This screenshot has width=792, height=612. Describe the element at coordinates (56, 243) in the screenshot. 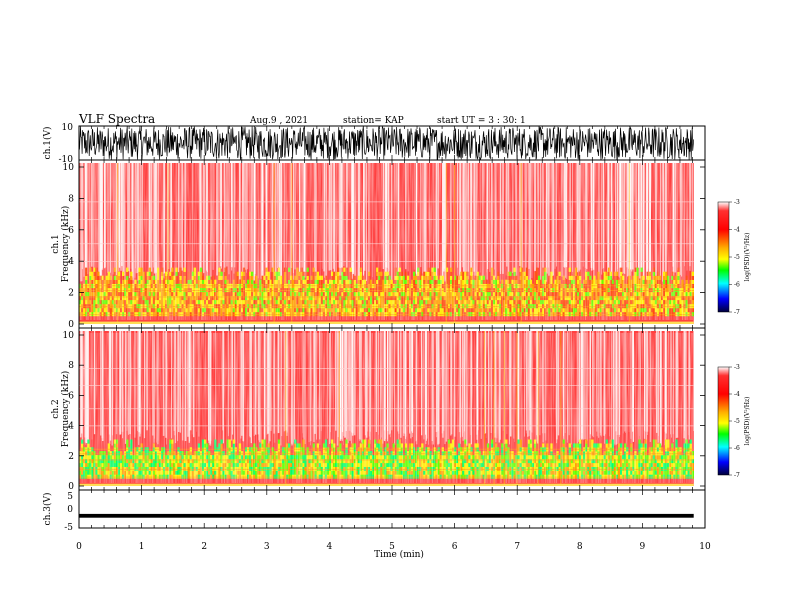

I see `ch1-channel-label: ch.1` at that location.